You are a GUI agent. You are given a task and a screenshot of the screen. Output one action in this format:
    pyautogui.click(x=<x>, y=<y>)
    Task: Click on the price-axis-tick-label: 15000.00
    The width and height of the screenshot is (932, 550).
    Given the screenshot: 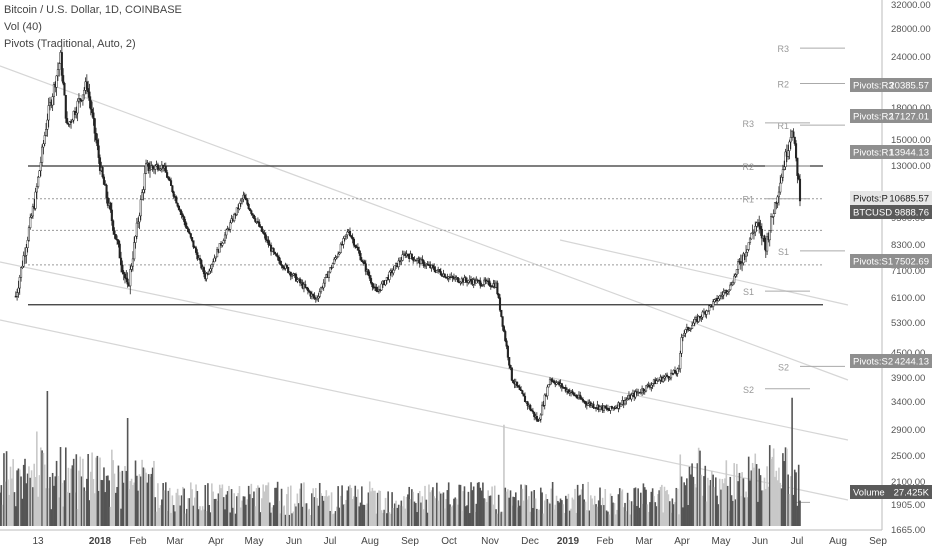 What is the action you would take?
    pyautogui.click(x=911, y=140)
    